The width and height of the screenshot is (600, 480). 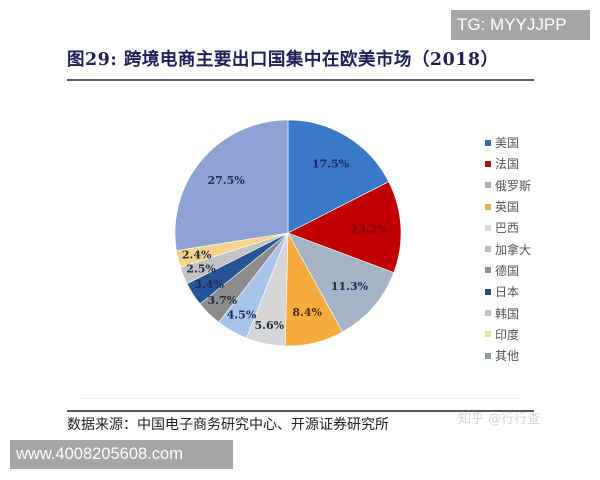 What do you see at coordinates (507, 164) in the screenshot?
I see `legend-label: 法国` at bounding box center [507, 164].